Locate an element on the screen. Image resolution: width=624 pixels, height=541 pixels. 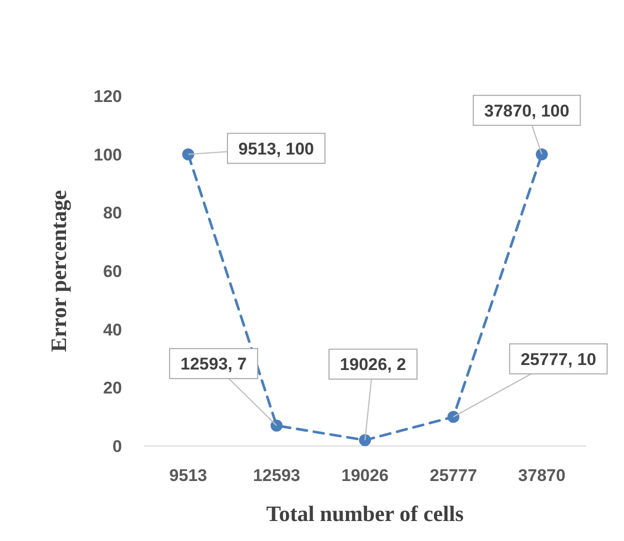
y-axis-title: Error percentage is located at coordinates (58, 271).